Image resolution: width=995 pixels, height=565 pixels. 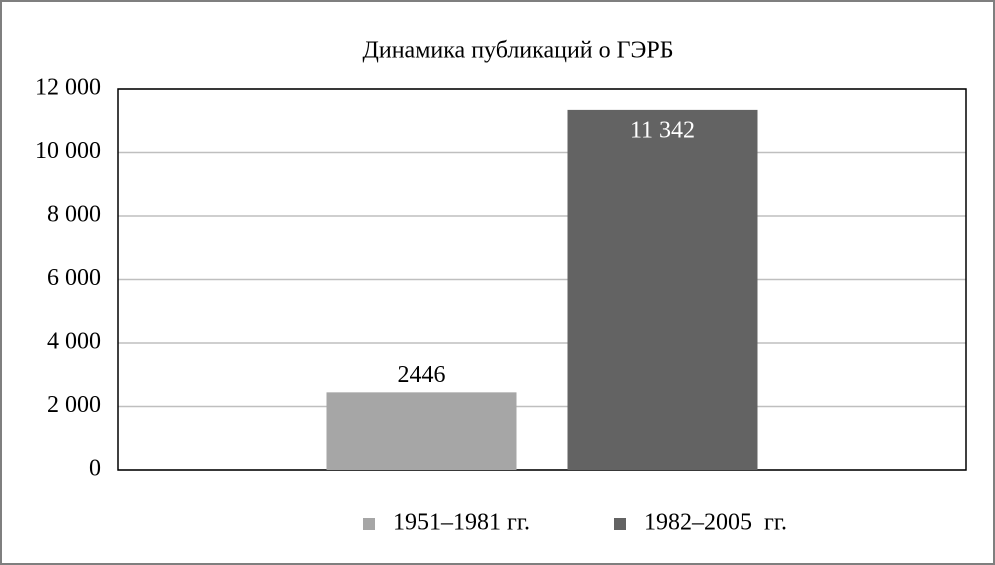 I want to click on y-tick-label: 10 000, so click(x=68, y=151).